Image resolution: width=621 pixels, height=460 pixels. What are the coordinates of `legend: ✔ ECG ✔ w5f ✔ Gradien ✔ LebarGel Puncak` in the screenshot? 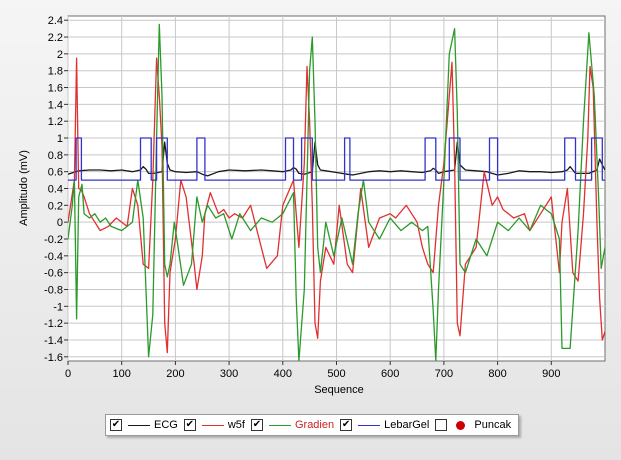 It's located at (312, 425).